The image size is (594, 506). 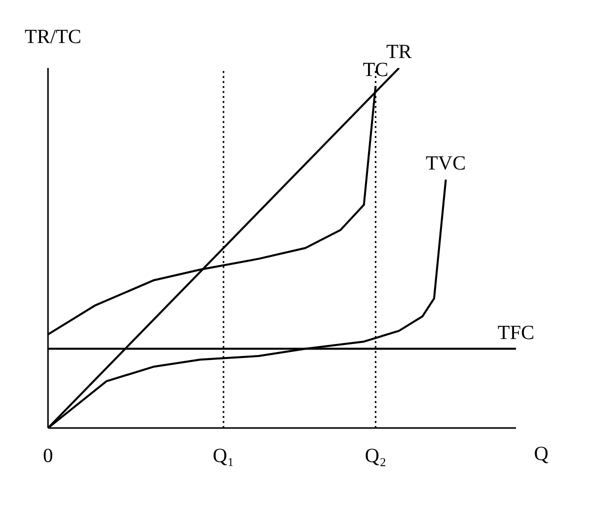 What do you see at coordinates (541, 454) in the screenshot?
I see `x-axis-title: Q` at bounding box center [541, 454].